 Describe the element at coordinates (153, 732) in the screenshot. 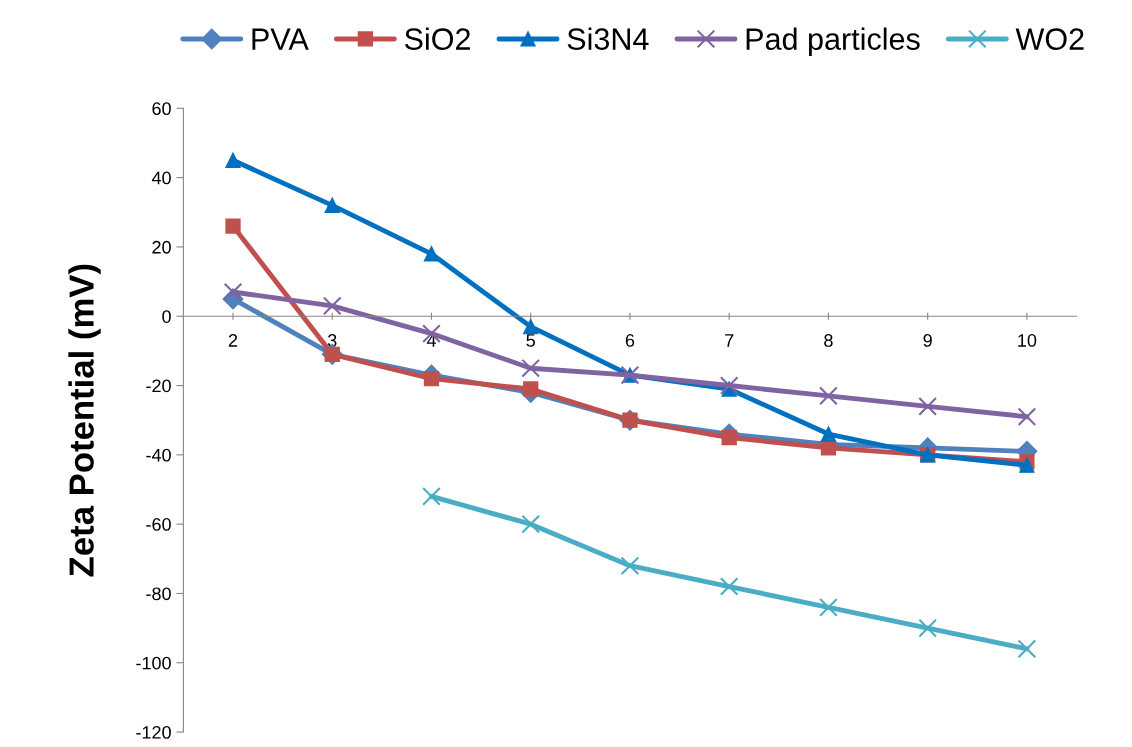

I see `y-tick-label: -120` at that location.